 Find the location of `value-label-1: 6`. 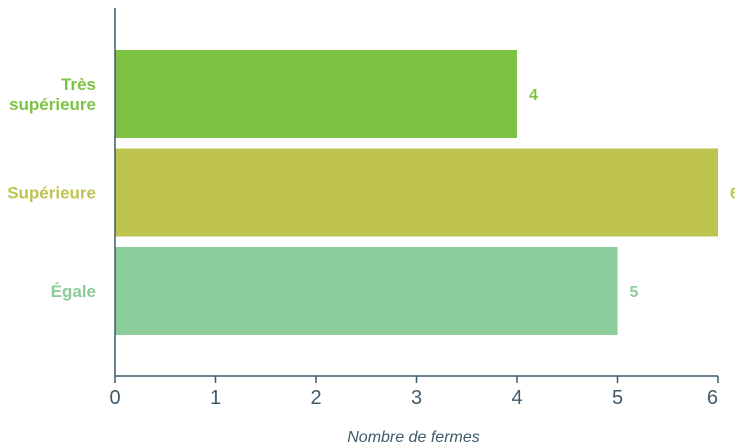

value-label-1: 6 is located at coordinates (732, 194).